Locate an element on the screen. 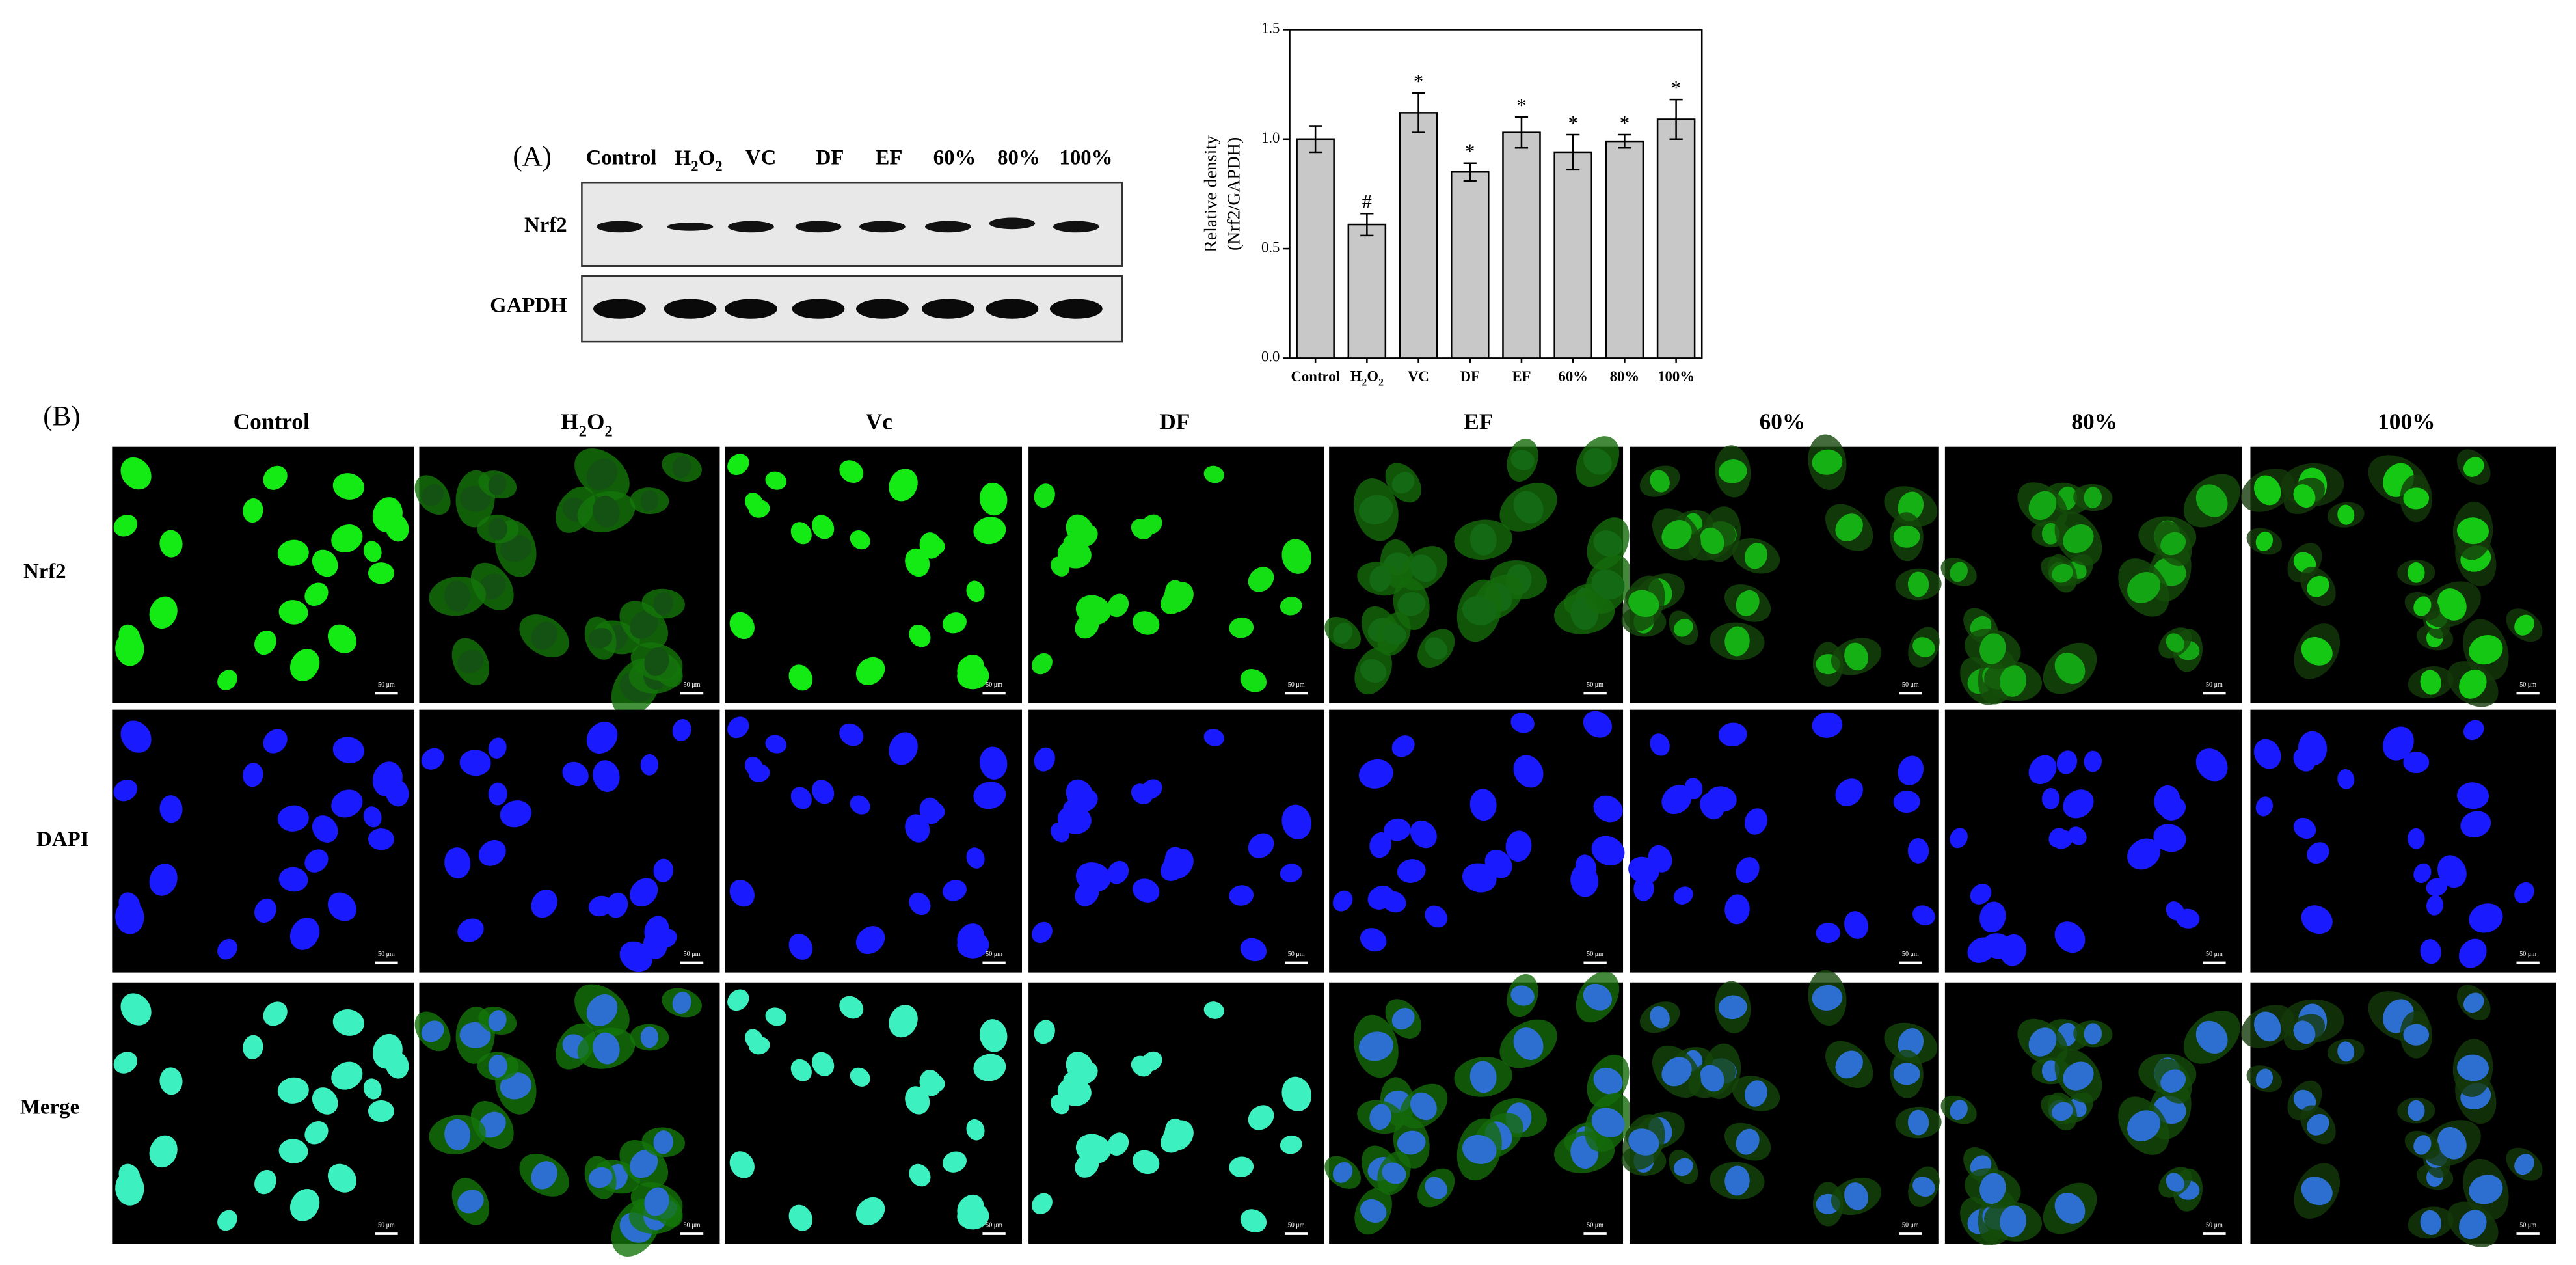 This screenshot has height=1265, width=2576. significance-mark: * is located at coordinates (1418, 81).